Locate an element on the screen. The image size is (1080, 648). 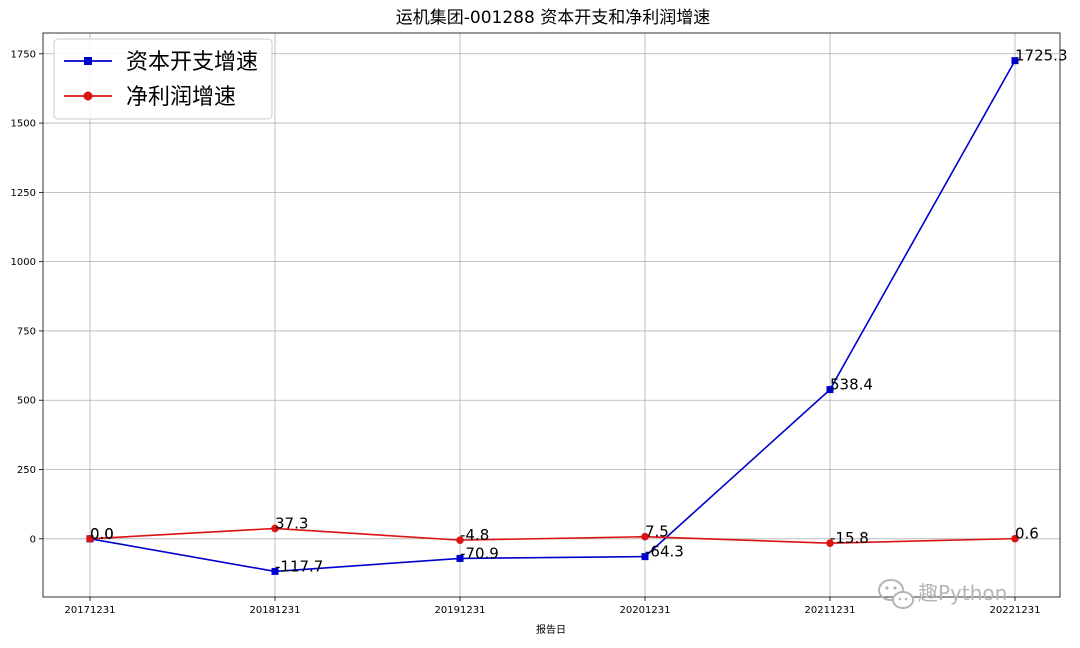
chart-title: 运机集团-001288 资本开支和净利润增速 is located at coordinates (553, 18).